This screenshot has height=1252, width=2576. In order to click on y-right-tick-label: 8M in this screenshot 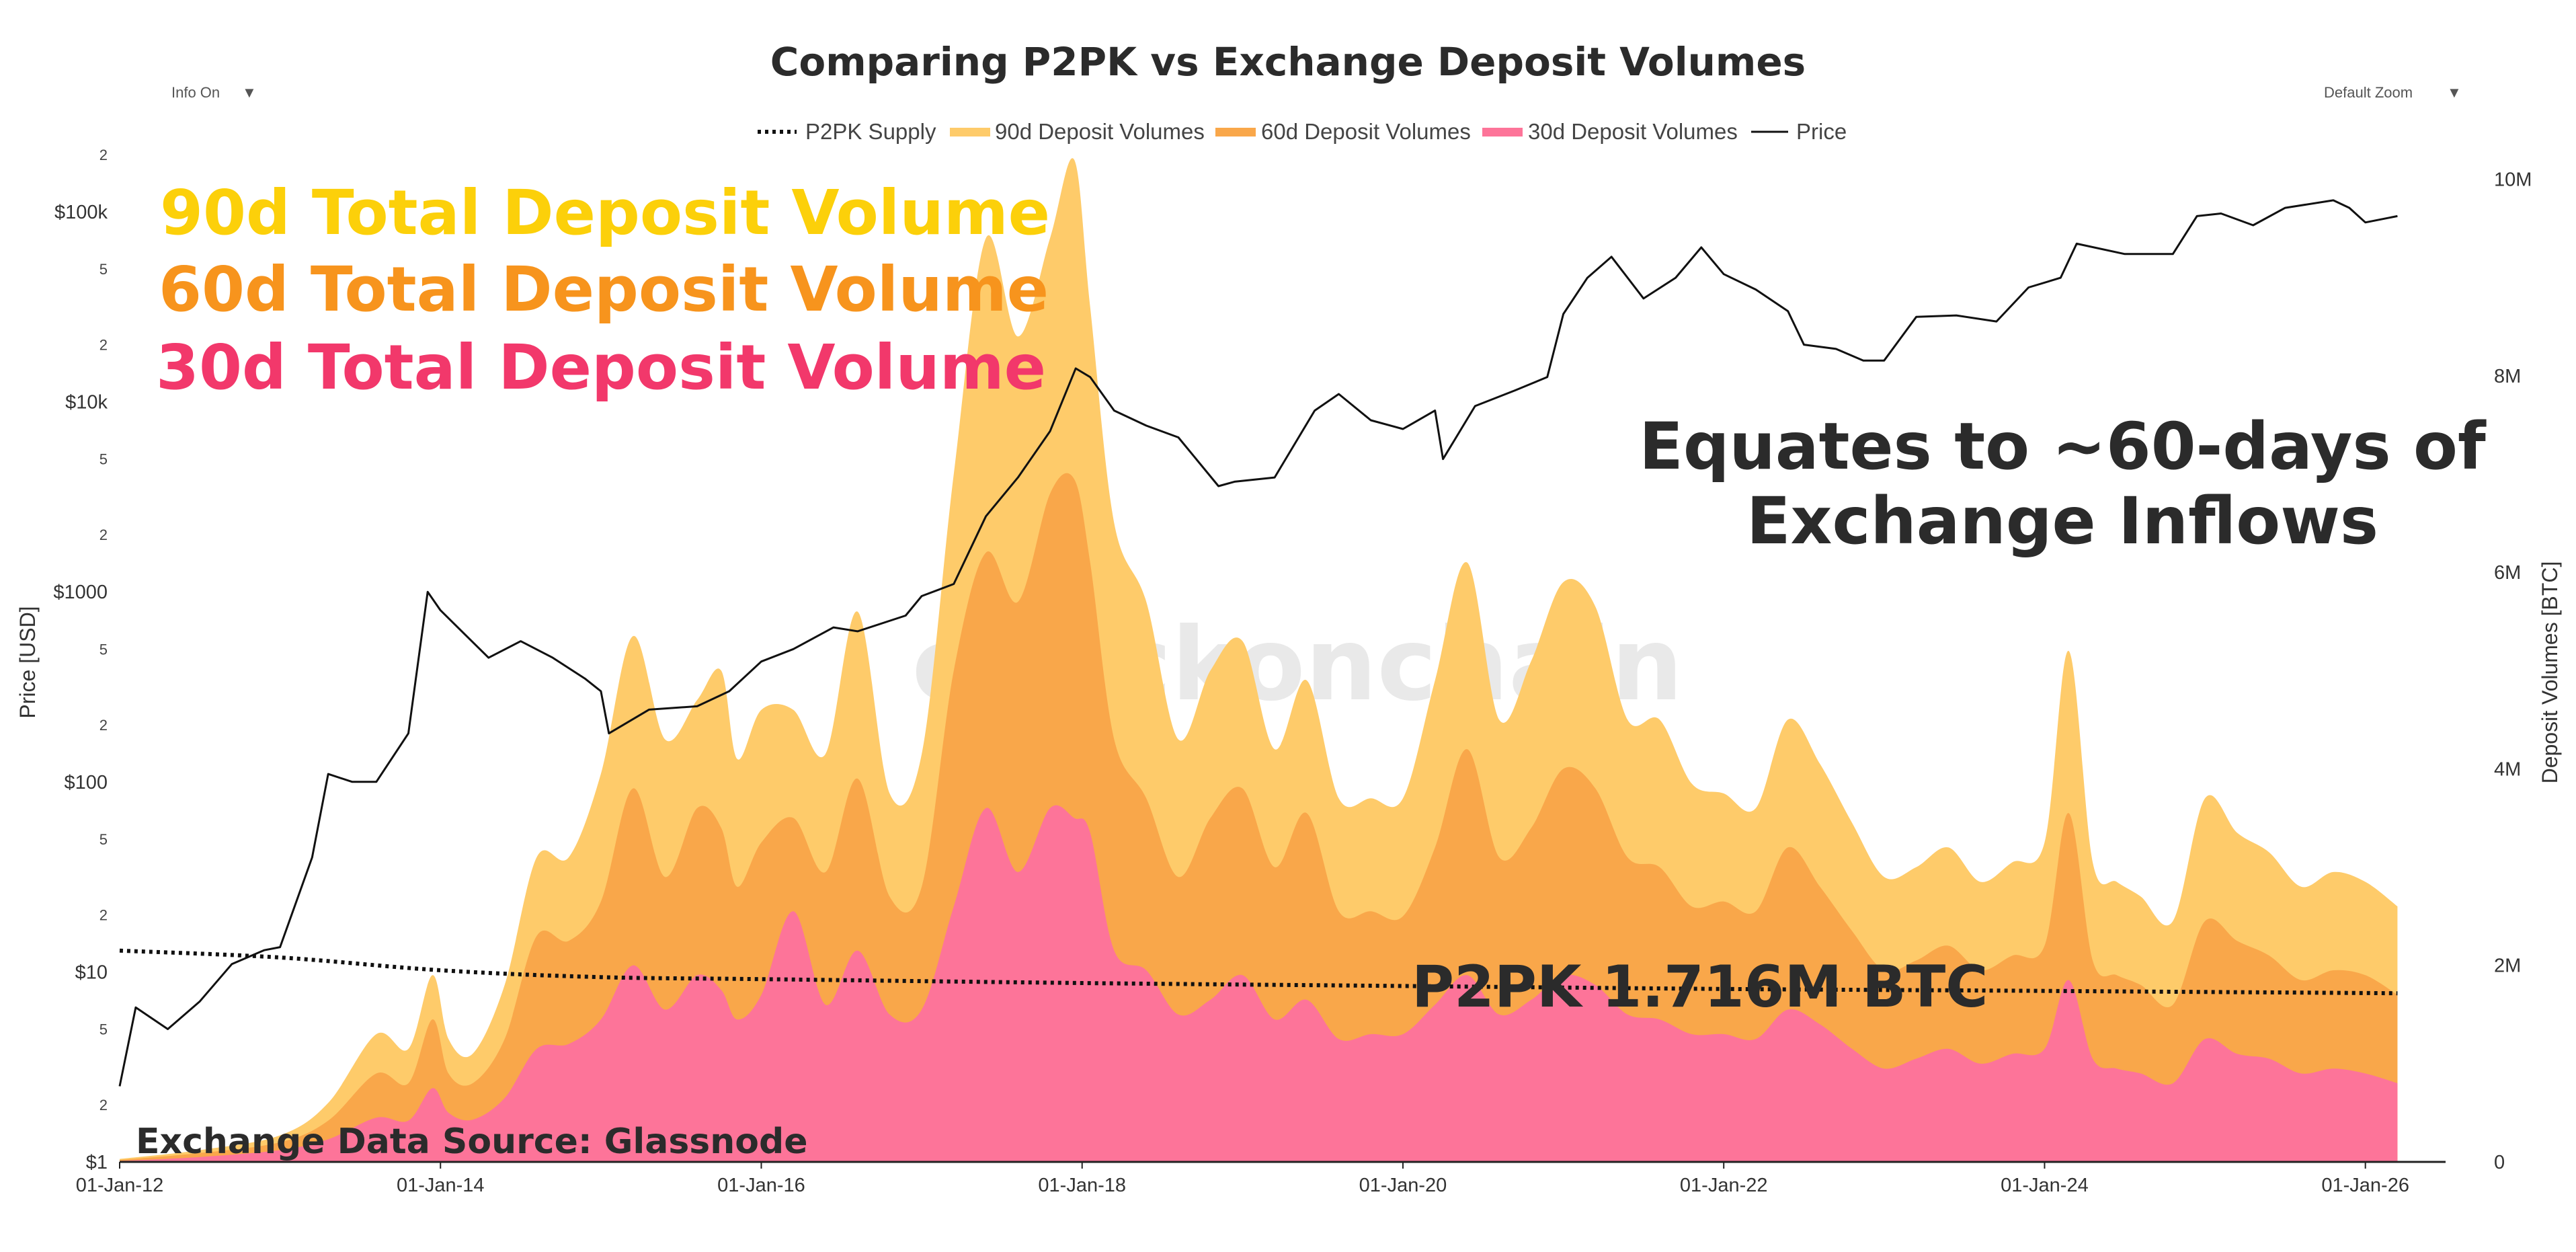, I will do `click(2507, 377)`.